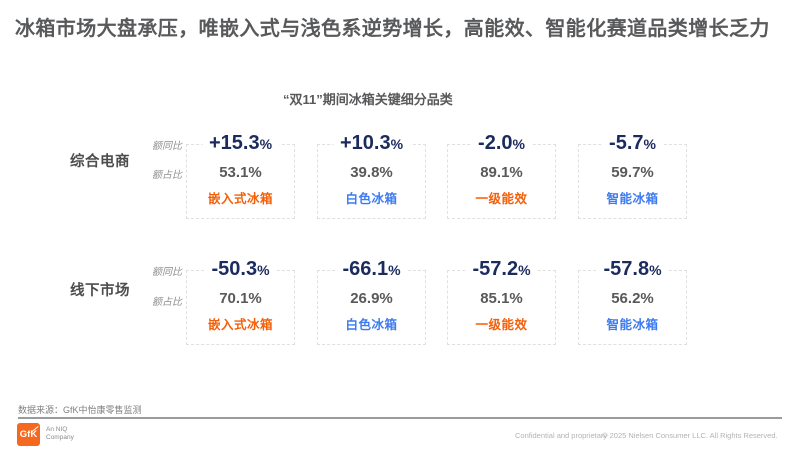 The height and width of the screenshot is (449, 800). Describe the element at coordinates (240, 298) in the screenshot. I see `share-value: 70.1%` at that location.